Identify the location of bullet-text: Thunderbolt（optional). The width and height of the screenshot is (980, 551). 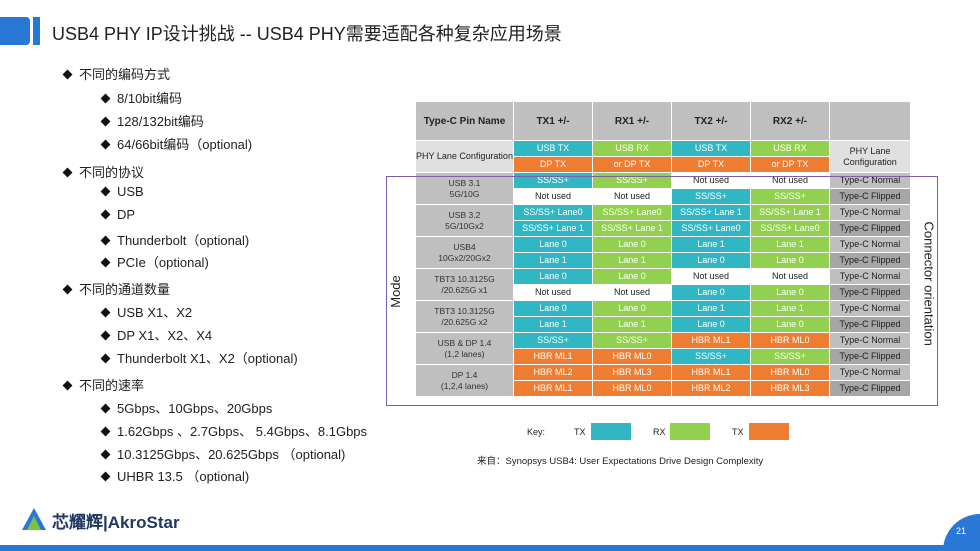
(183, 240).